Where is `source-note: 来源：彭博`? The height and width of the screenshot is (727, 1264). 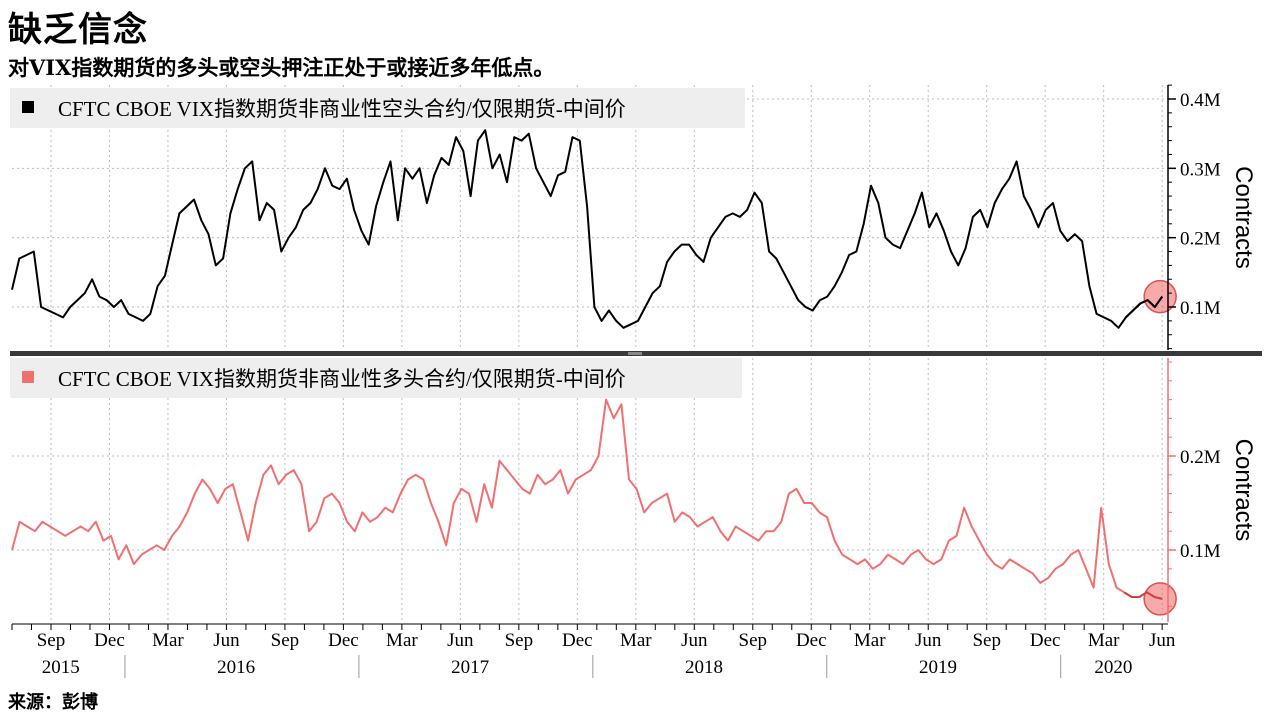 source-note: 来源：彭博 is located at coordinates (53, 702).